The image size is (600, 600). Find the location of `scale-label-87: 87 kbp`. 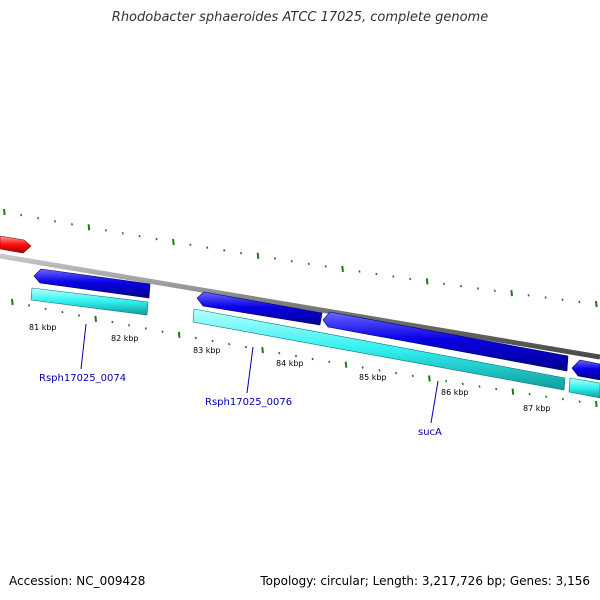

scale-label-87: 87 kbp is located at coordinates (537, 408).